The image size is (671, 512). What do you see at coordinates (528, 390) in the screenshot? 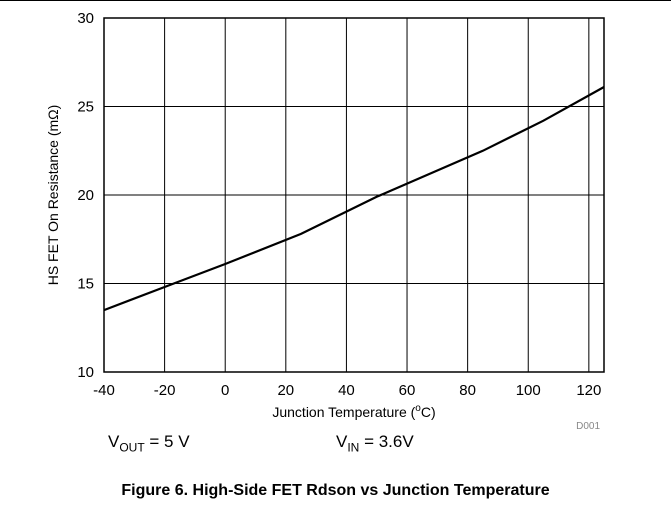
I see `x-tick-label: 100` at bounding box center [528, 390].